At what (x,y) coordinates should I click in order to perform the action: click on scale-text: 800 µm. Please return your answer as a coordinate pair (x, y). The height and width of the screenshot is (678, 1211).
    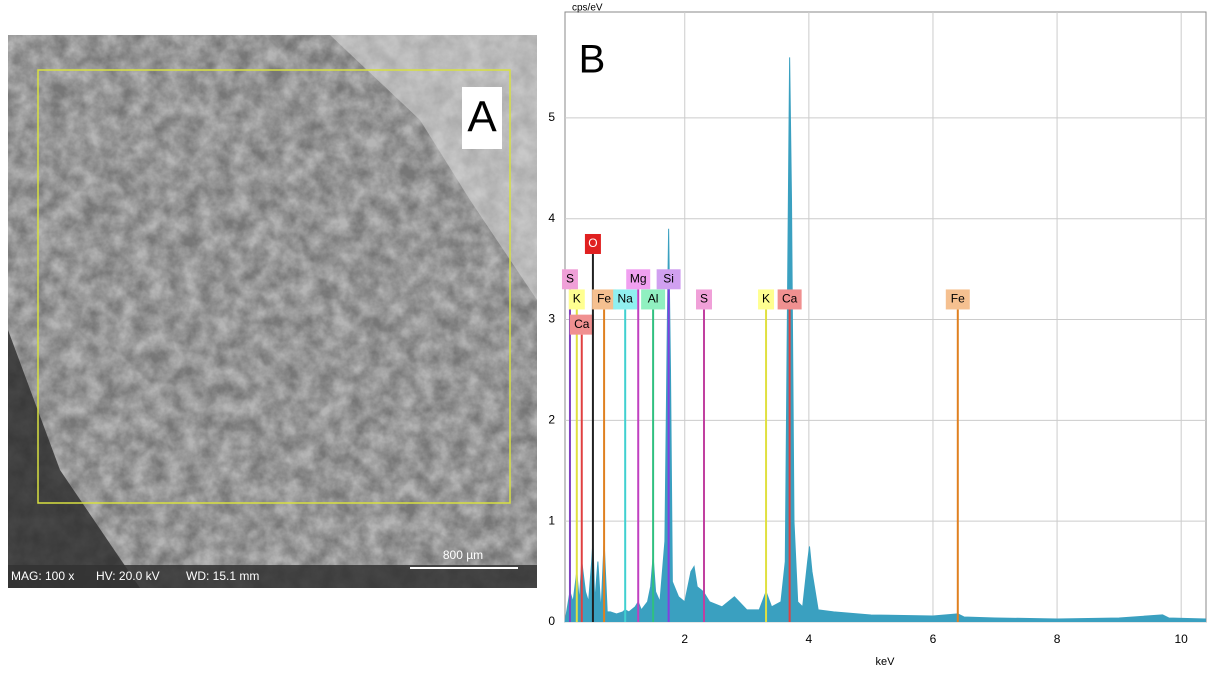
    Looking at the image, I should click on (463, 555).